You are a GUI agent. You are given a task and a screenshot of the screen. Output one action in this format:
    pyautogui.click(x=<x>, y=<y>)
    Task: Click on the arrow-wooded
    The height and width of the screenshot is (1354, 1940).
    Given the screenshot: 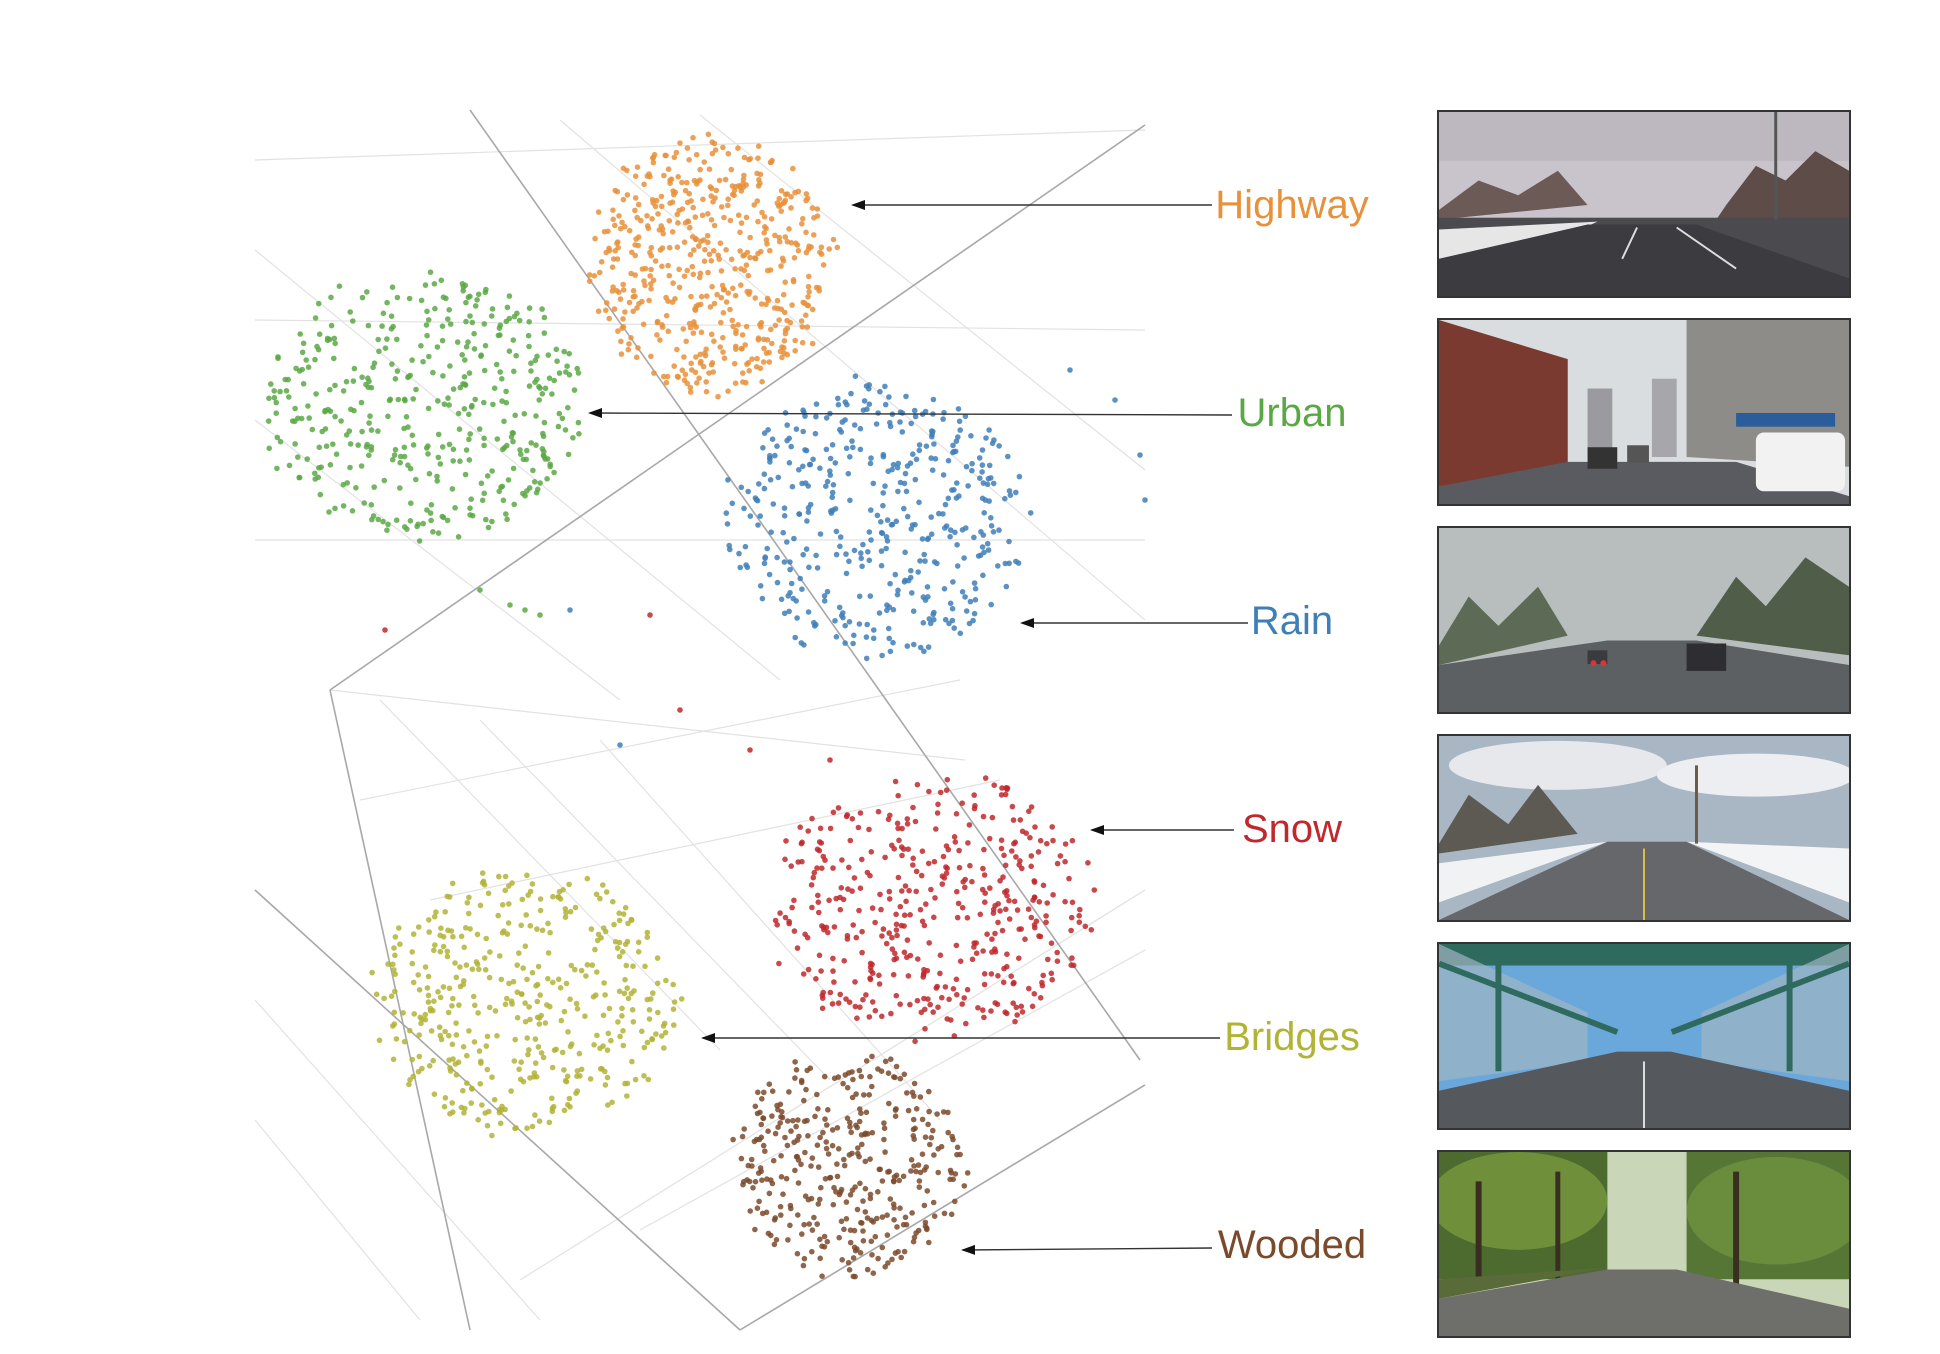 What is the action you would take?
    pyautogui.click(x=1087, y=1249)
    